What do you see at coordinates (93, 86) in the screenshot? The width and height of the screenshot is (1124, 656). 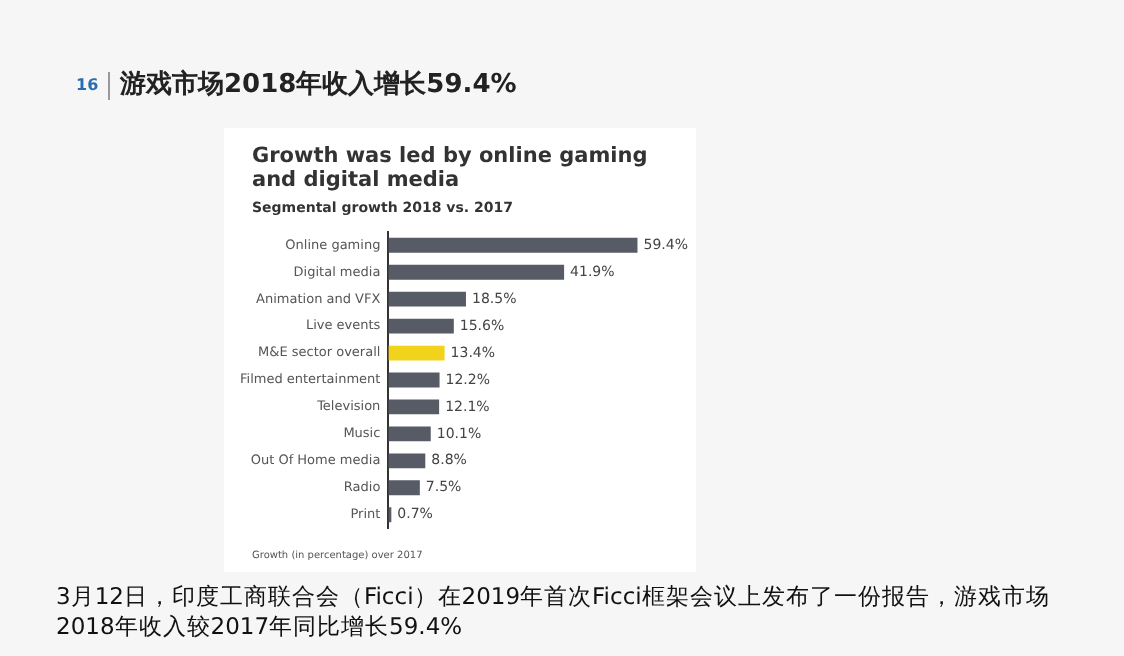 I see `text: 16` at bounding box center [93, 86].